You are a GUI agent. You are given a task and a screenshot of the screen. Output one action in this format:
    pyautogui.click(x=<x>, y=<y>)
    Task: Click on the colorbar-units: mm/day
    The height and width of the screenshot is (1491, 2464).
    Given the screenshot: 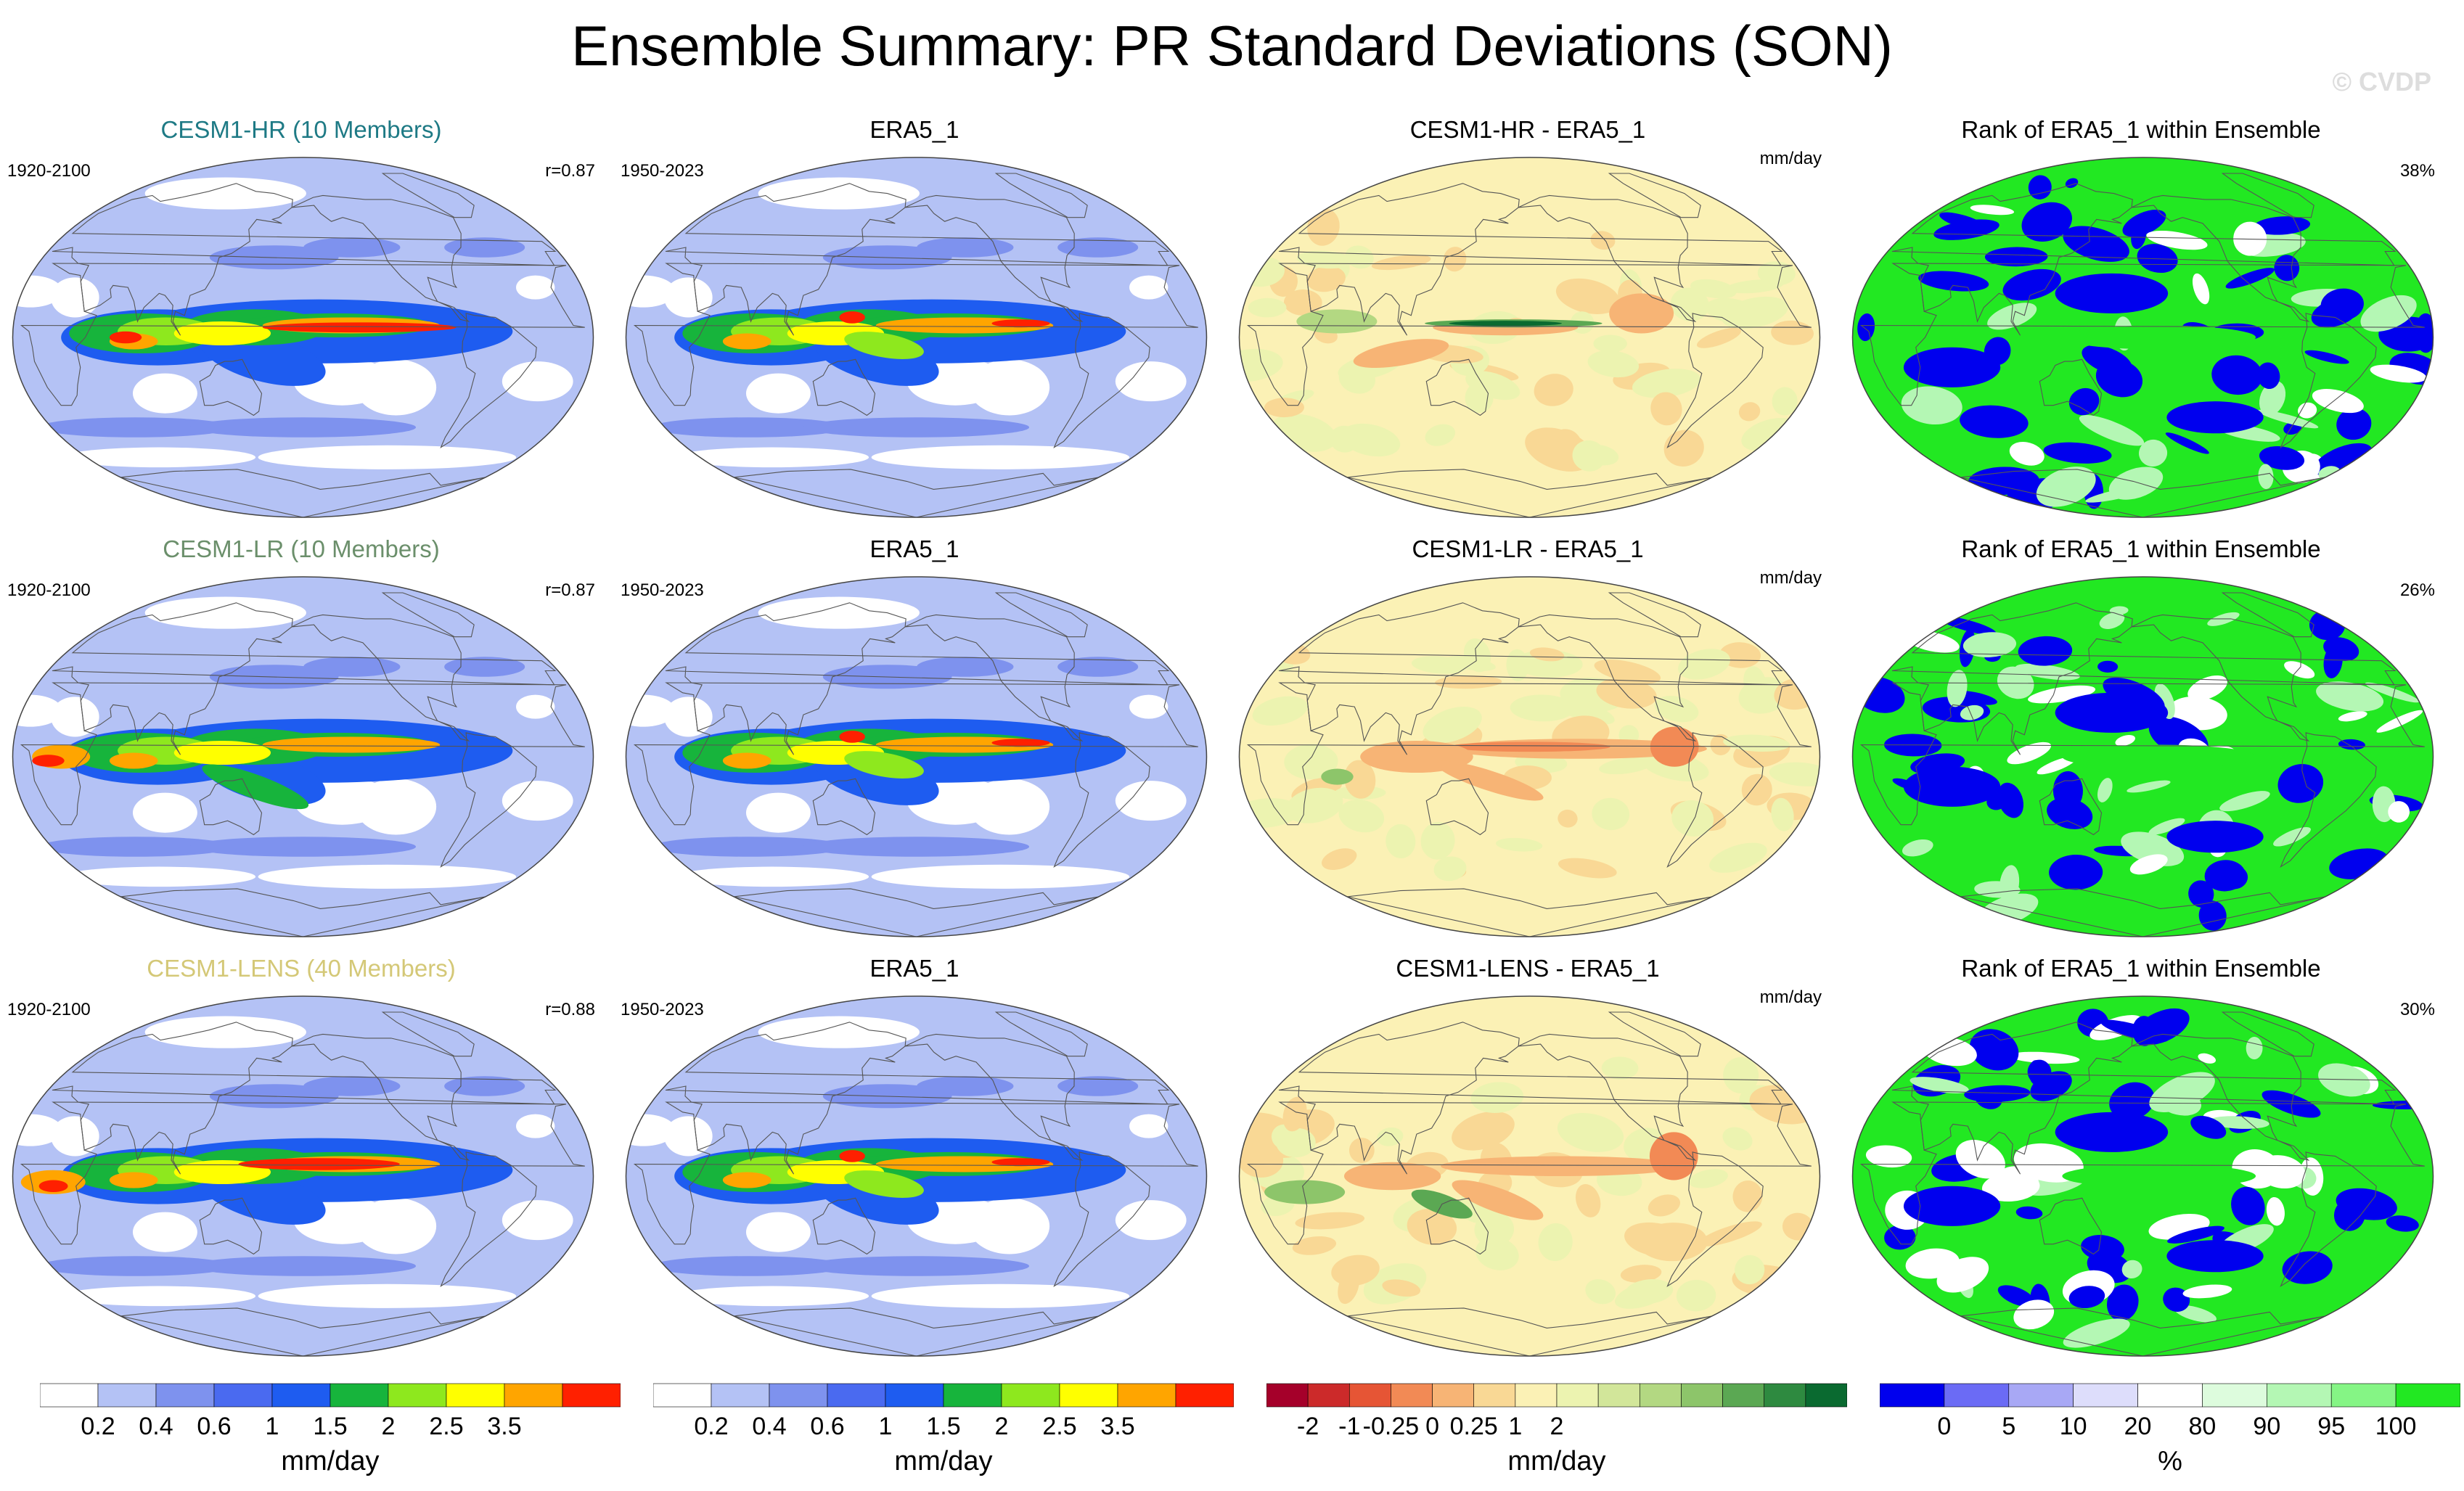 What is the action you would take?
    pyautogui.click(x=943, y=1461)
    